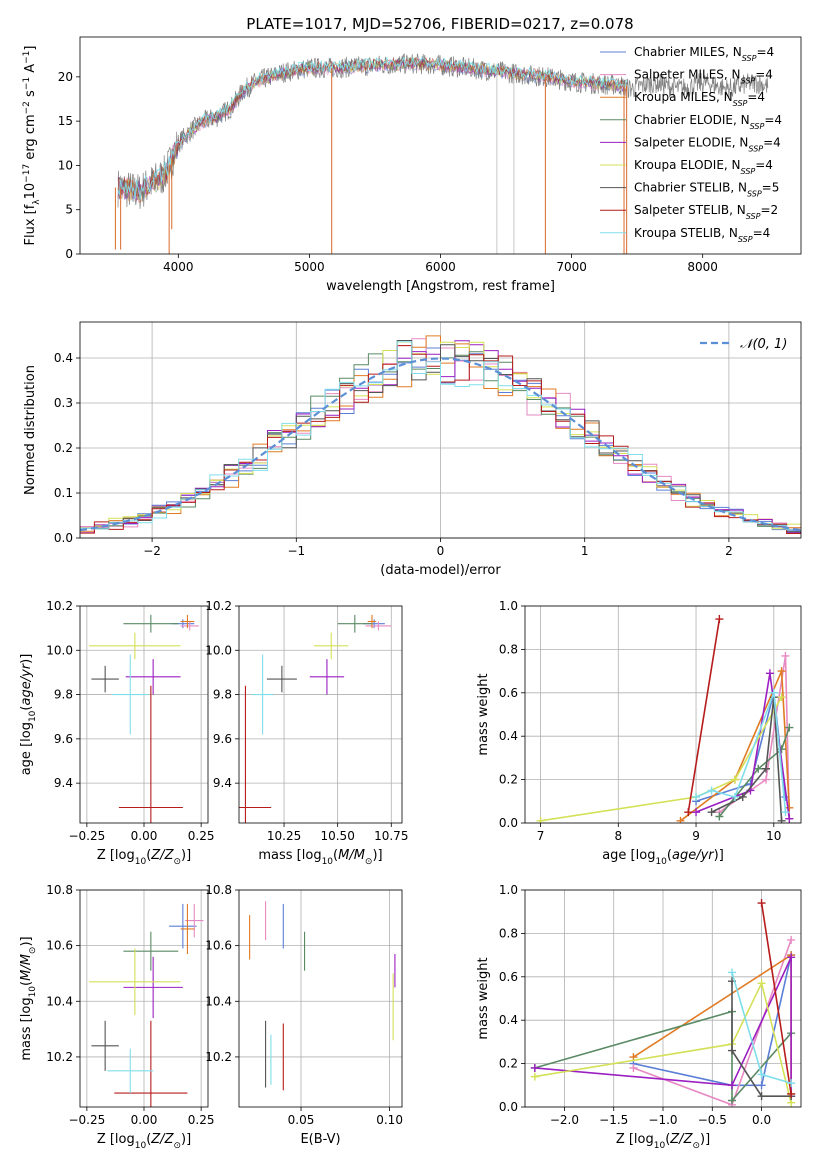  What do you see at coordinates (706, 212) in the screenshot?
I see `legend-label-salpeter-stelib: Salpeter STELIB, NSSP=2` at bounding box center [706, 212].